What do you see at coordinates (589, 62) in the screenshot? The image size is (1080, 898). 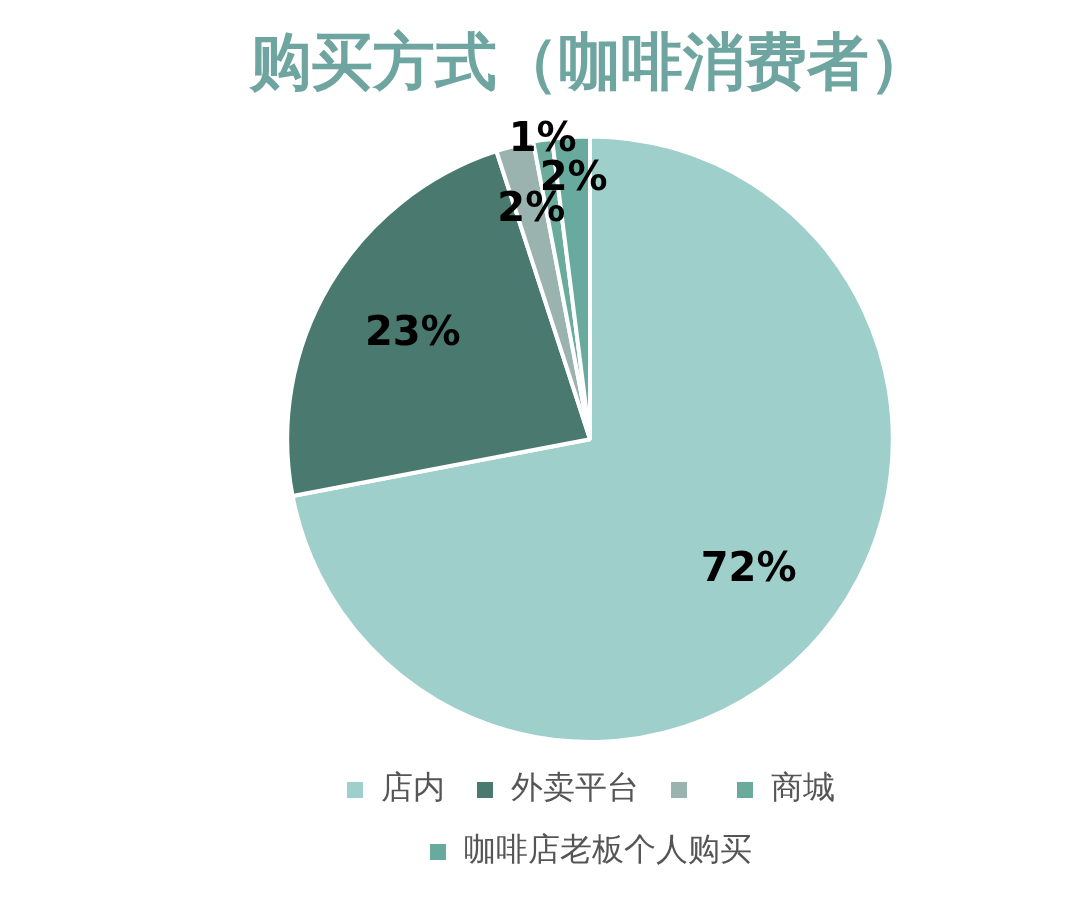 I see `chart-title: 购买方式（咖啡消费者）` at bounding box center [589, 62].